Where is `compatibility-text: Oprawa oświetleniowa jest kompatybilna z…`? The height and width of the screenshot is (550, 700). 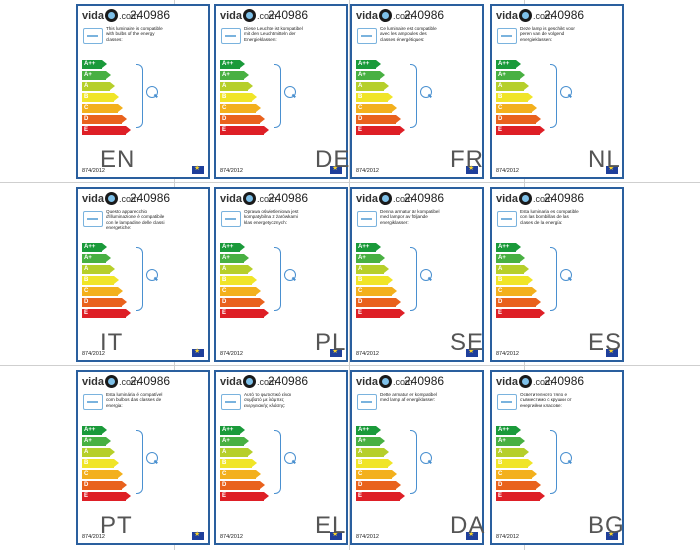 compatibility-text: Oprawa oświetleniowa jest kompatybilna z… is located at coordinates (271, 217).